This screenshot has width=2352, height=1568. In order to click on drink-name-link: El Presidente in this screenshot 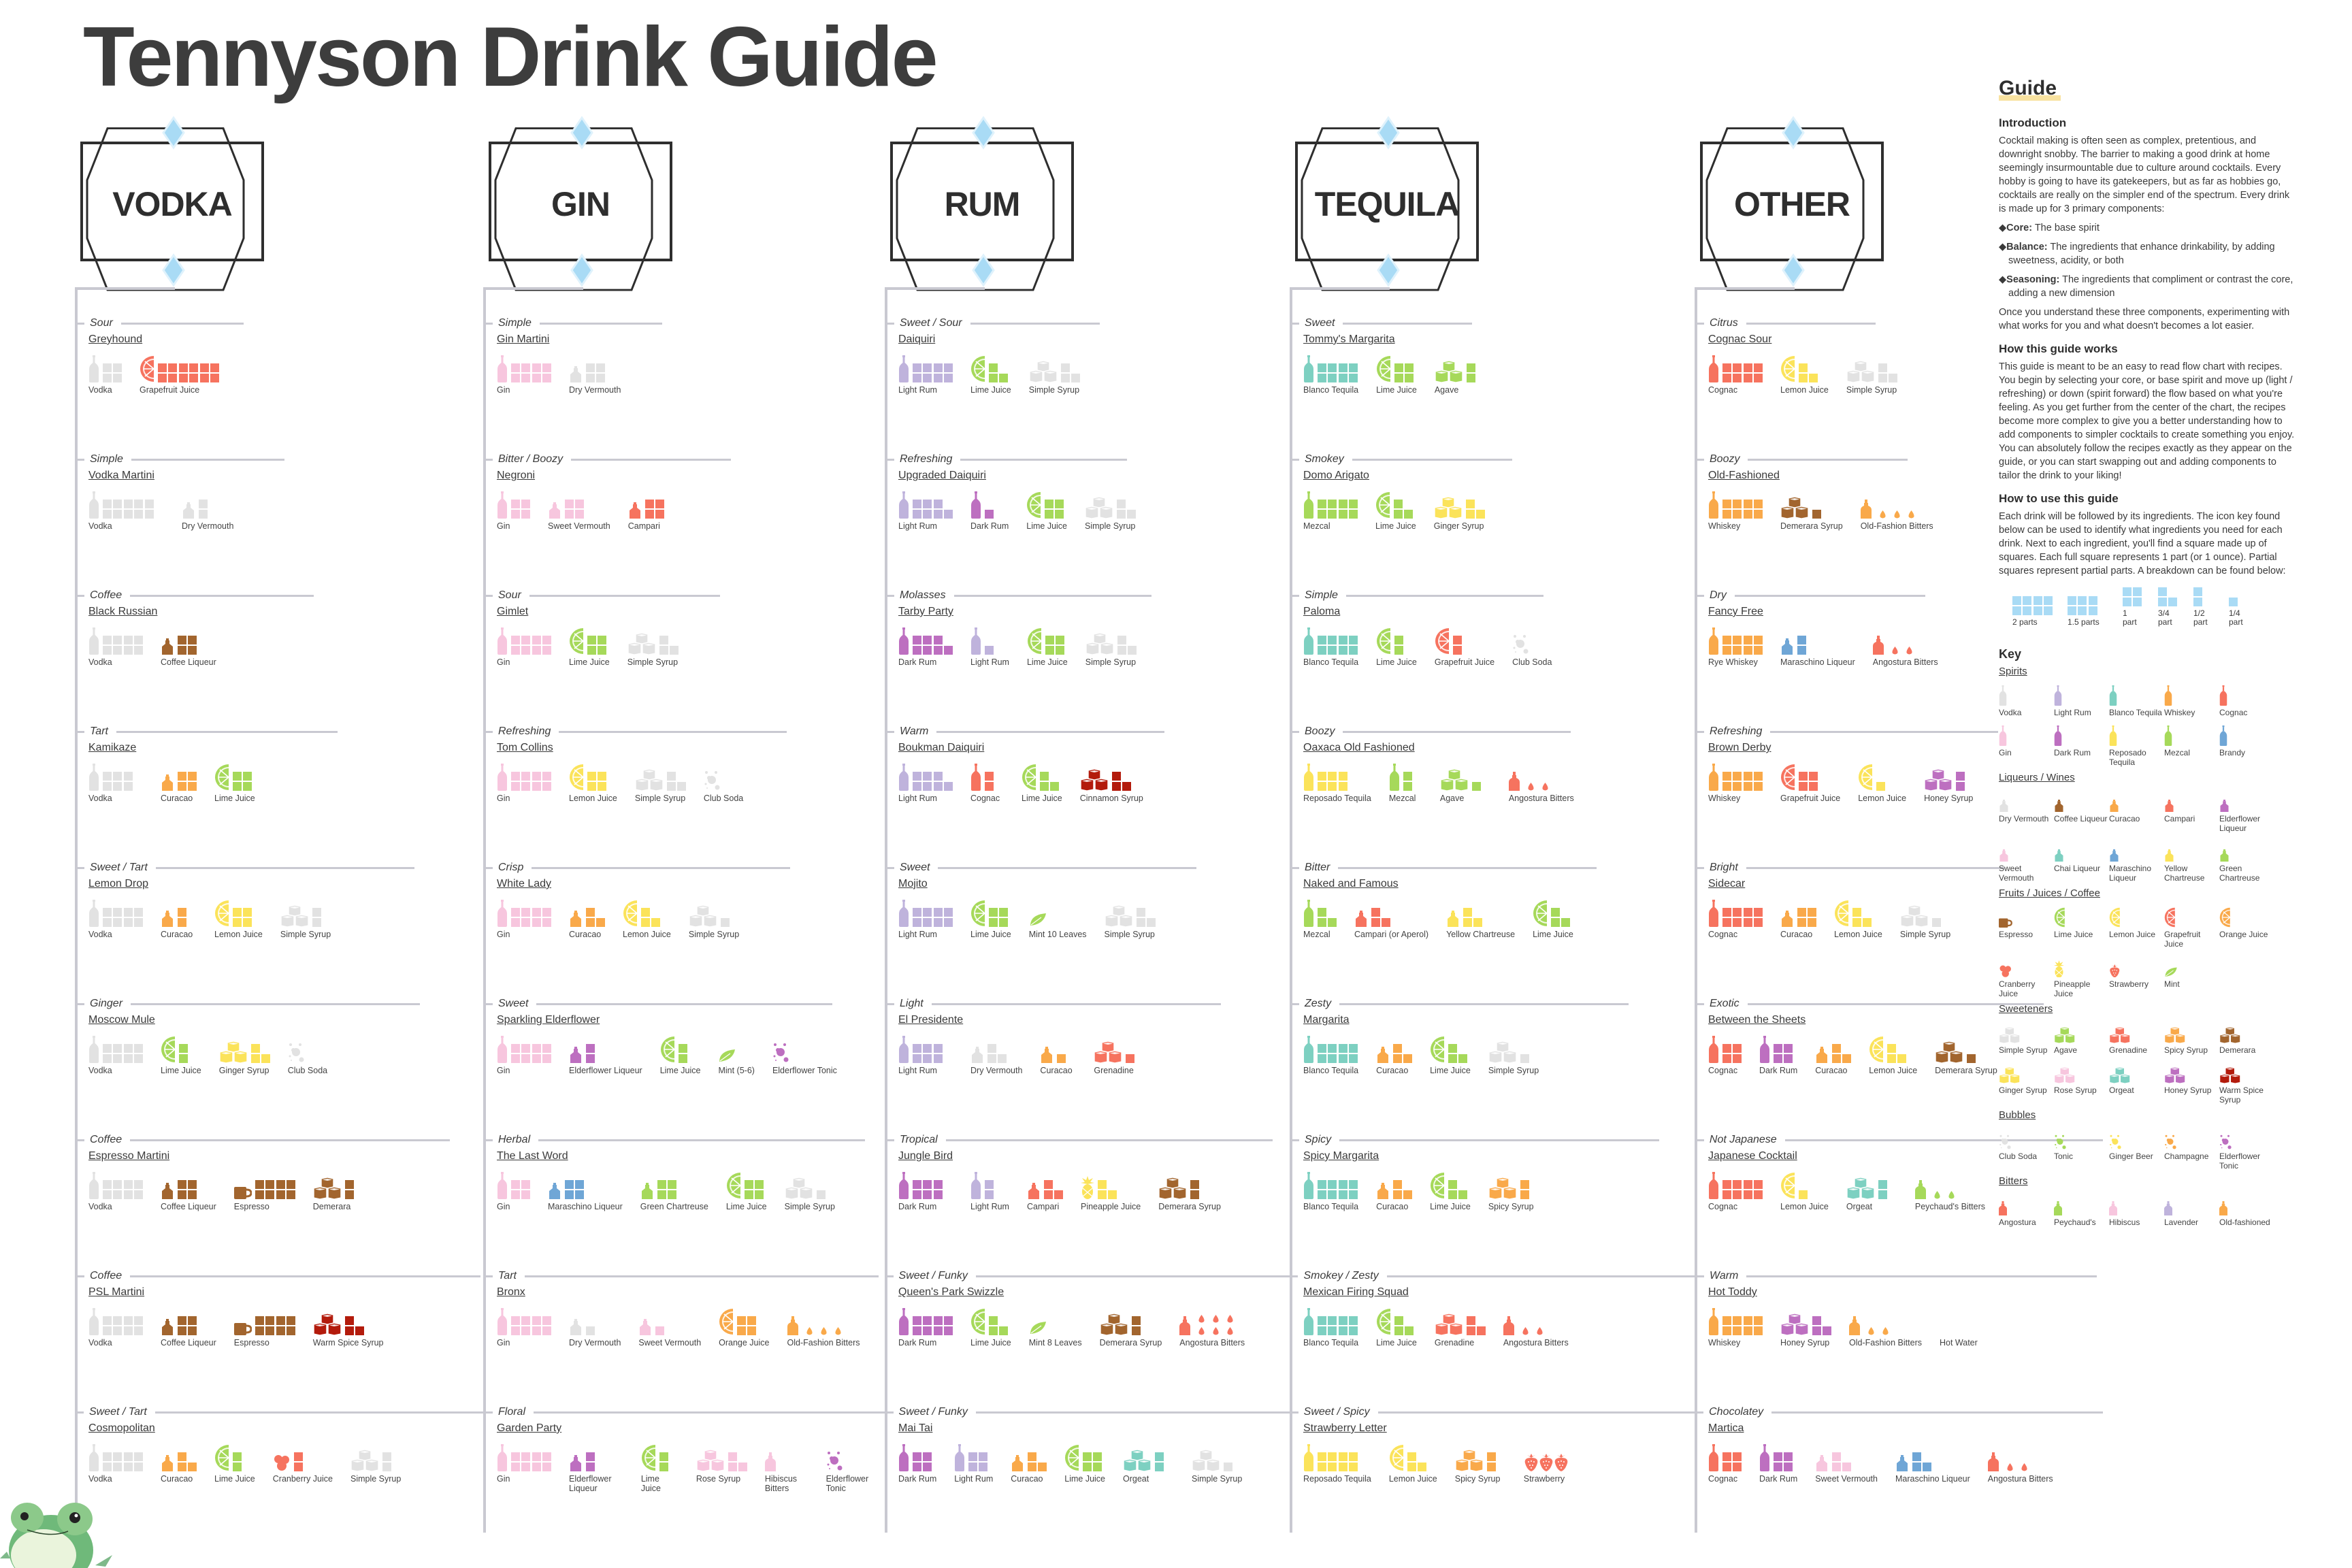, I will do `click(931, 1020)`.